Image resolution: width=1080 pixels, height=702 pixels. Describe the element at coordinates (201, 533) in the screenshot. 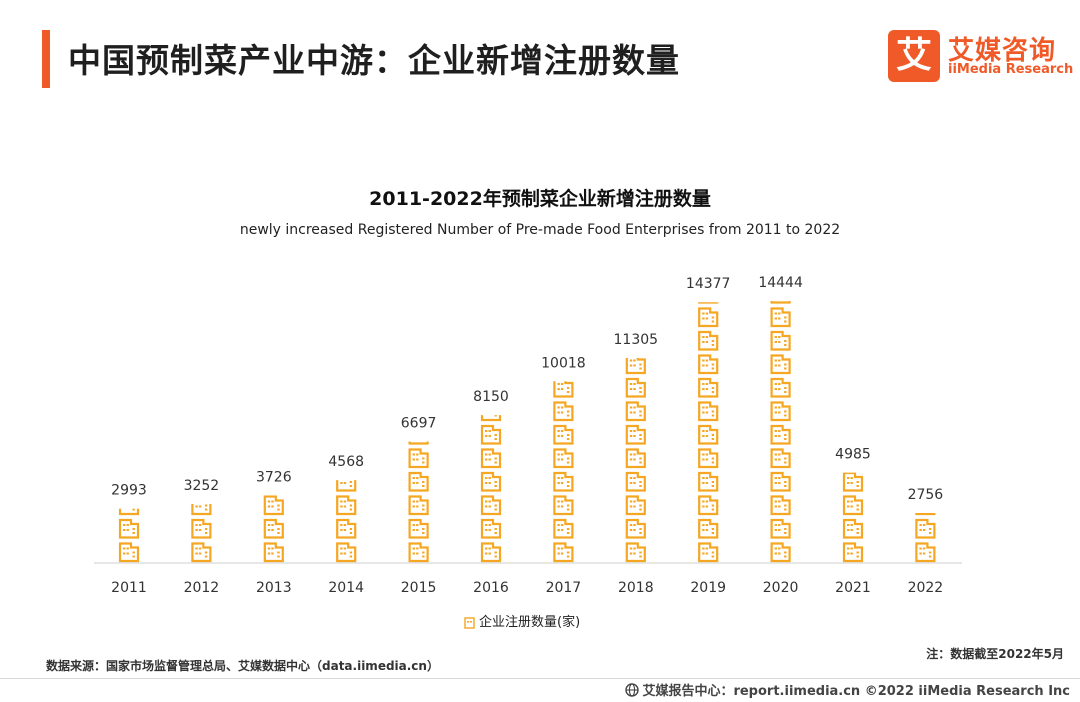

I see `bar-2012` at that location.